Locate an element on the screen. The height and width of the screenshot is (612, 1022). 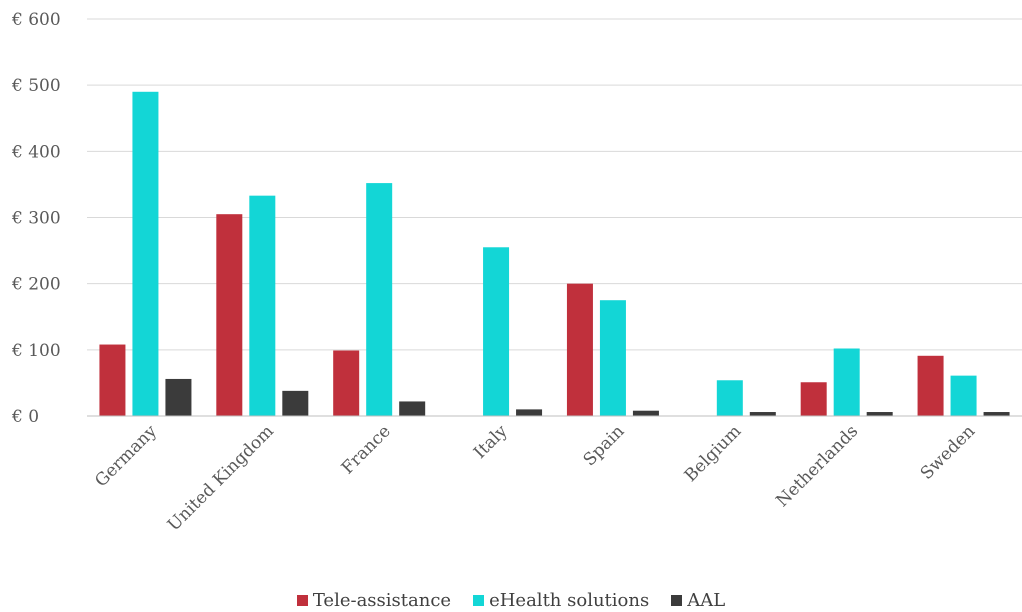
legend-item-aal: AAL is located at coordinates (698, 600).